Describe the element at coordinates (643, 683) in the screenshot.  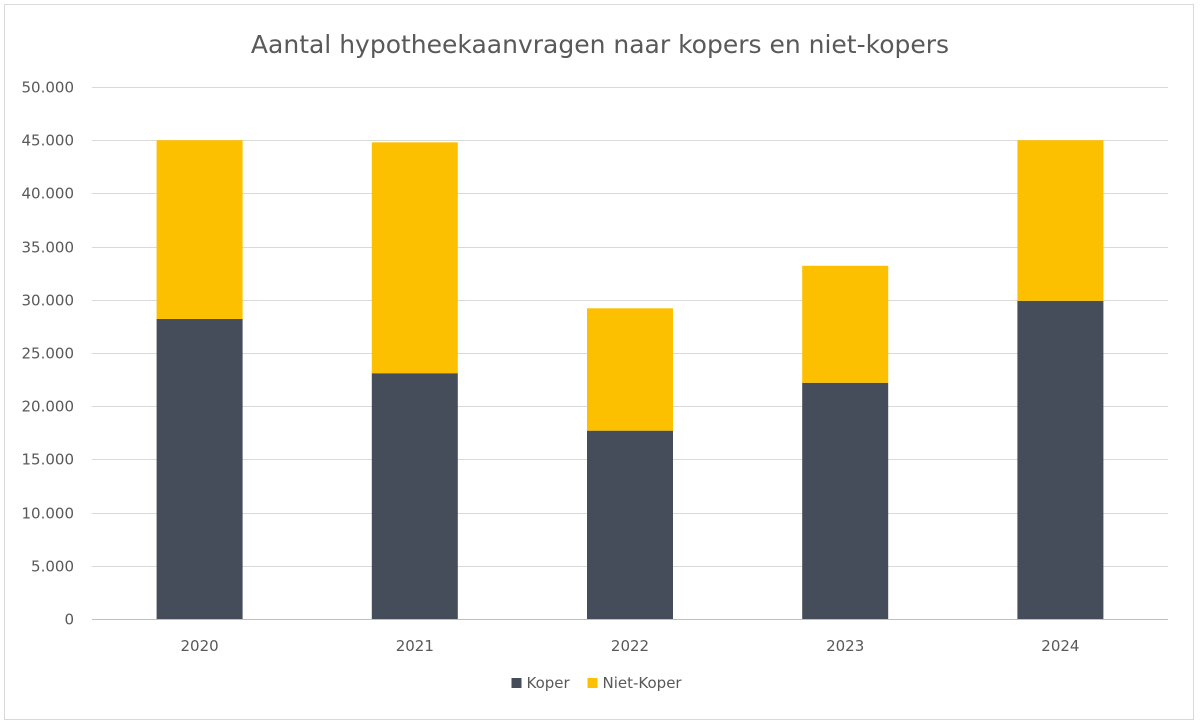
I see `legend-label-niet-koper: Niet-Koper` at that location.